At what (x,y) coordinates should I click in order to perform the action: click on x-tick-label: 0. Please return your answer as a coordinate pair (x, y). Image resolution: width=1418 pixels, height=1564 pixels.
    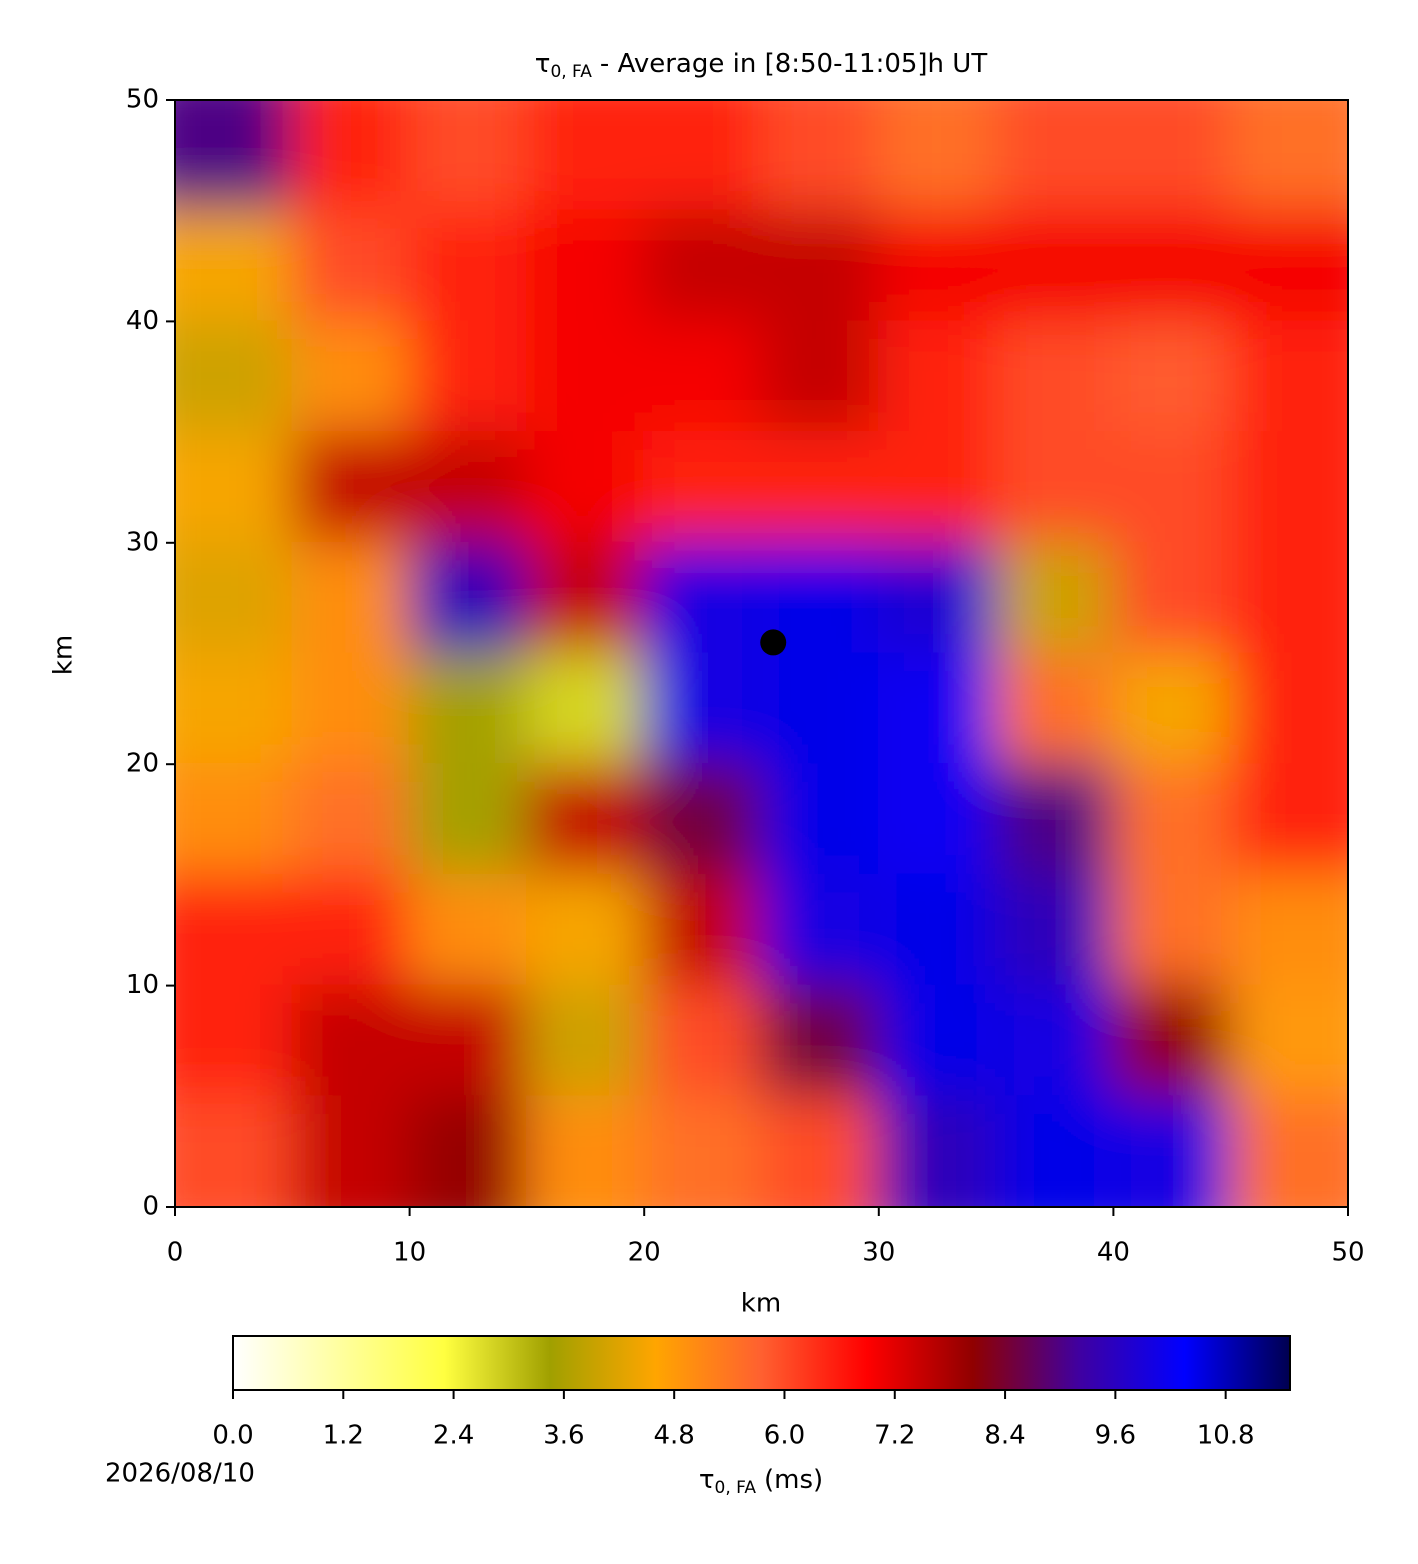
    Looking at the image, I should click on (175, 1253).